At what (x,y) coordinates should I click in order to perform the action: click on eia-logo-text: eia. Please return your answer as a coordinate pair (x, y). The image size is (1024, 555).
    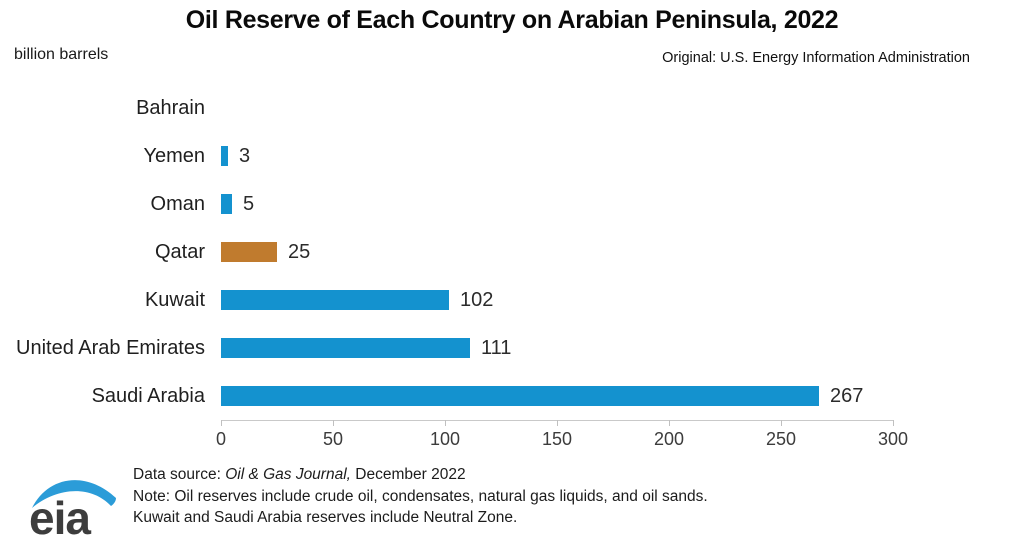
    Looking at the image, I should click on (60, 518).